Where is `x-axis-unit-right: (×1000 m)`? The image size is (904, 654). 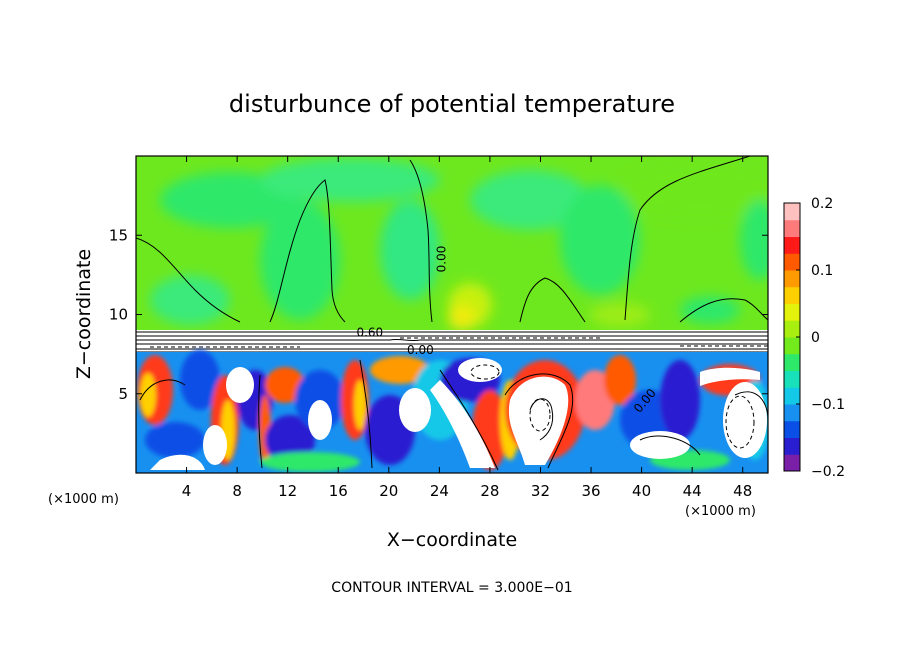
x-axis-unit-right: (×1000 m) is located at coordinates (720, 511).